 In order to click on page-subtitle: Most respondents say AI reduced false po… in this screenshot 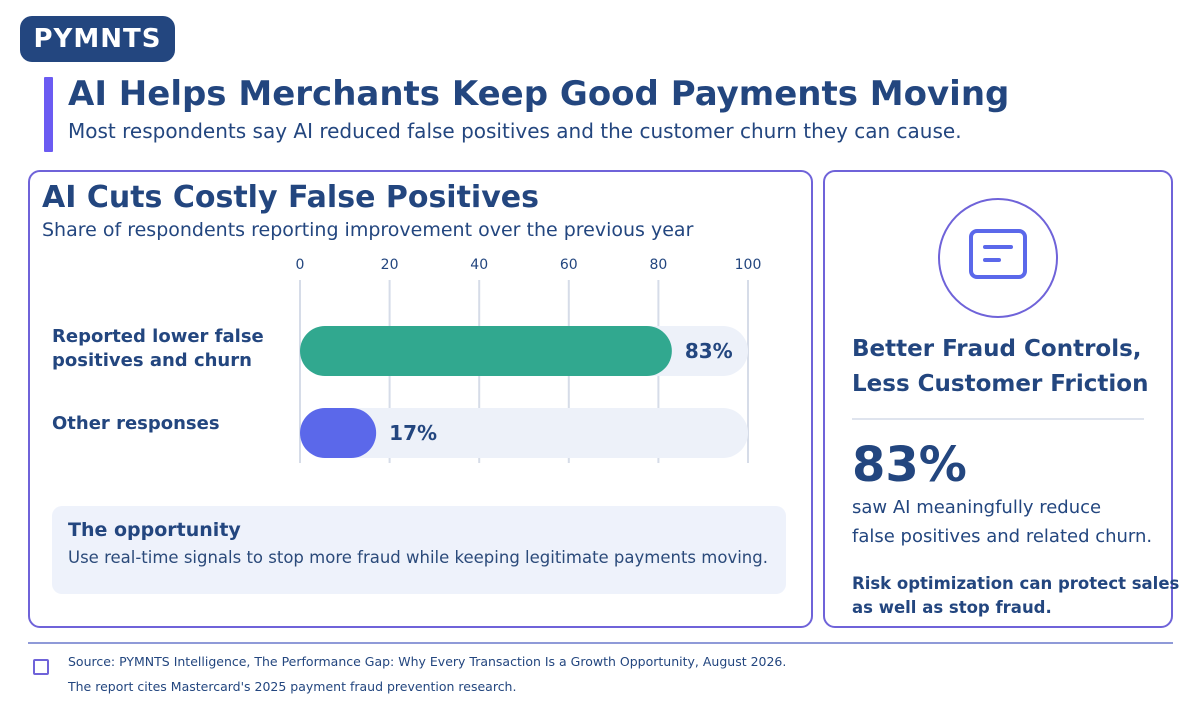, I will do `click(515, 131)`.